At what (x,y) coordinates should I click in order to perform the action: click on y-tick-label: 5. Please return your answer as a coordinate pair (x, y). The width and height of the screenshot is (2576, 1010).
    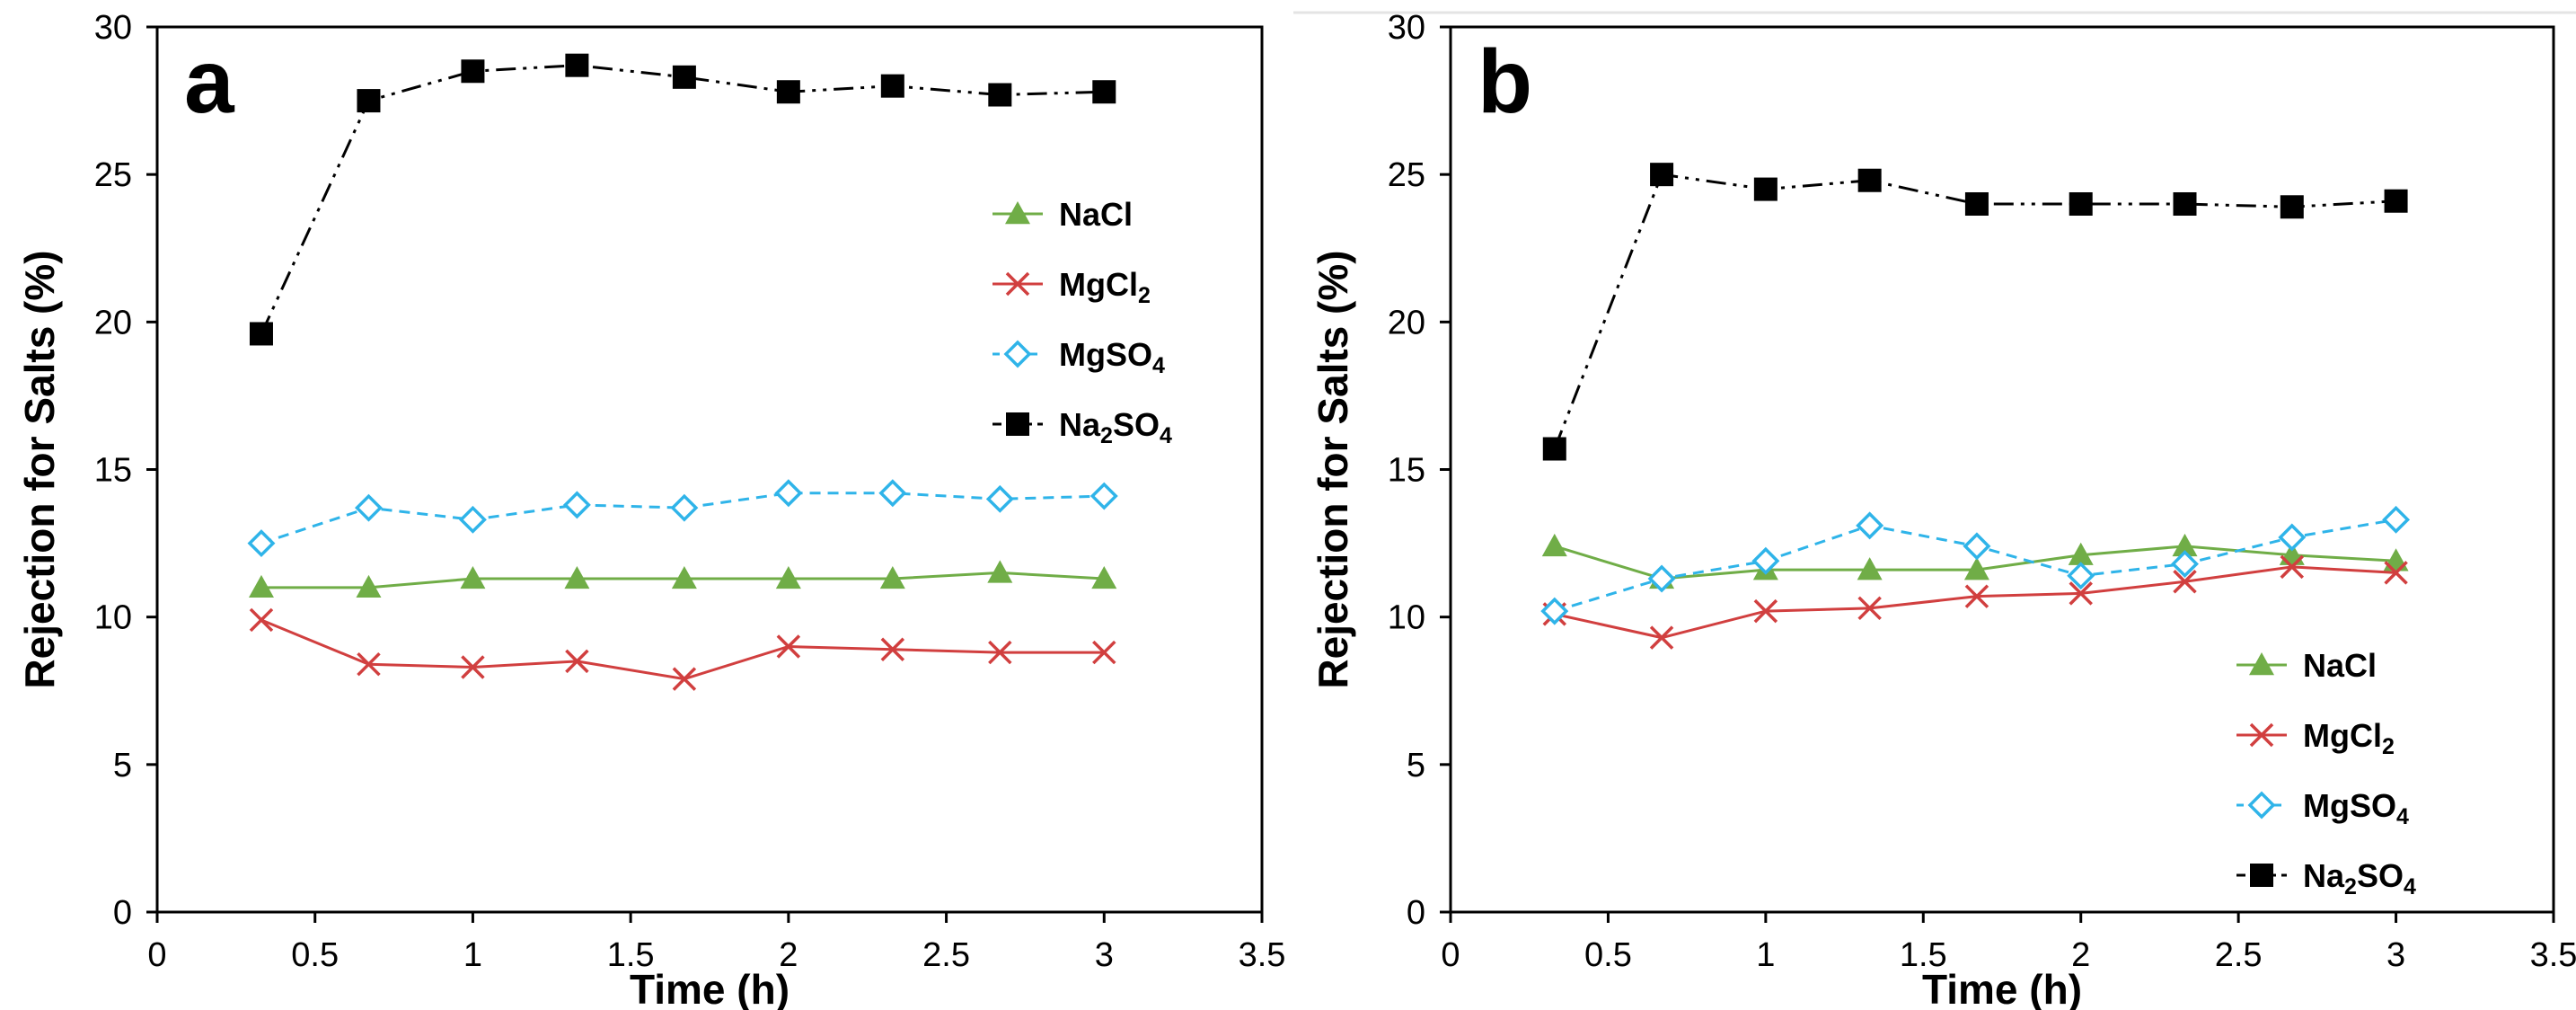
    Looking at the image, I should click on (122, 766).